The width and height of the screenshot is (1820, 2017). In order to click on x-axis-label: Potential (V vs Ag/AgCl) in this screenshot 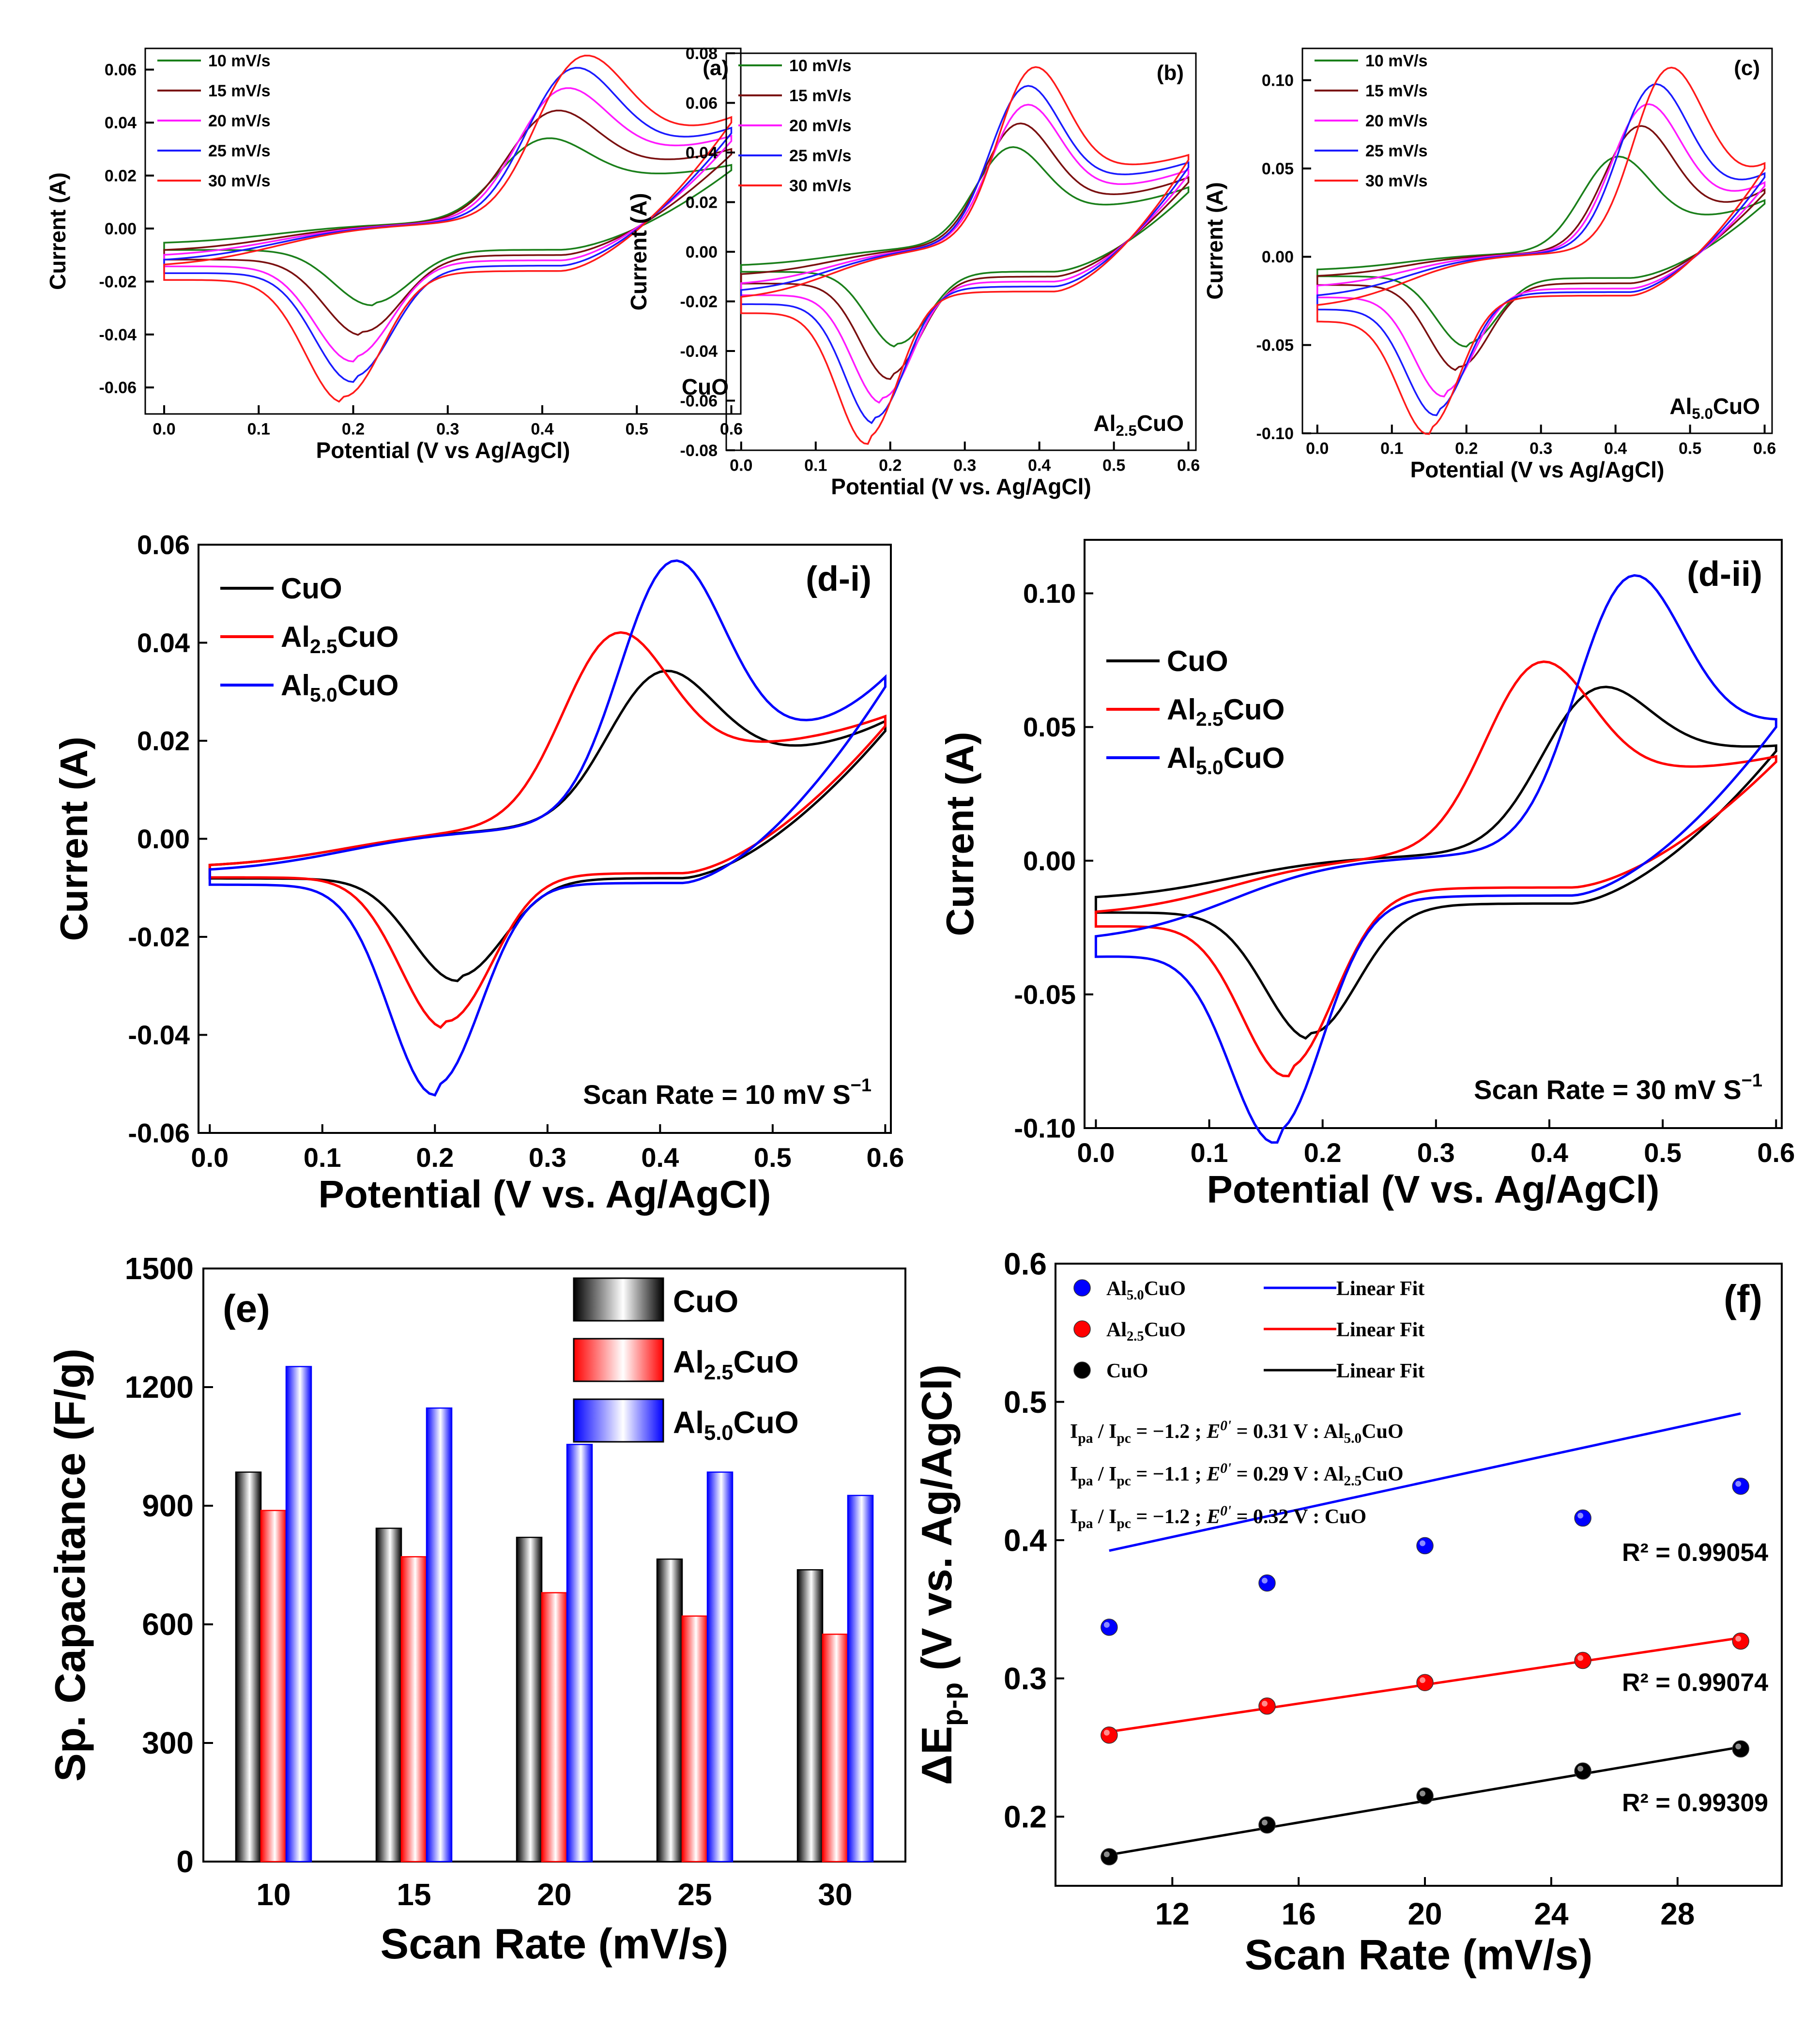, I will do `click(1538, 469)`.